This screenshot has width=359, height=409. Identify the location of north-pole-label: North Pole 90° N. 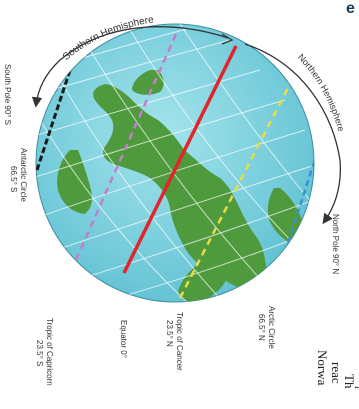
(335, 244).